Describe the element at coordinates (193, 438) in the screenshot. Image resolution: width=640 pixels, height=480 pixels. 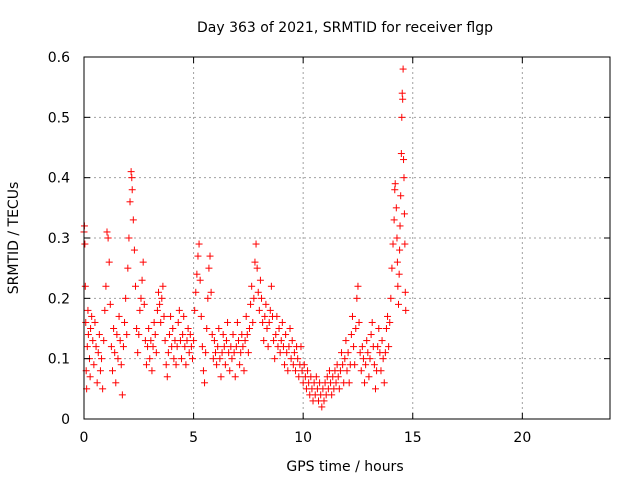
I see `x-tick-label: 5` at that location.